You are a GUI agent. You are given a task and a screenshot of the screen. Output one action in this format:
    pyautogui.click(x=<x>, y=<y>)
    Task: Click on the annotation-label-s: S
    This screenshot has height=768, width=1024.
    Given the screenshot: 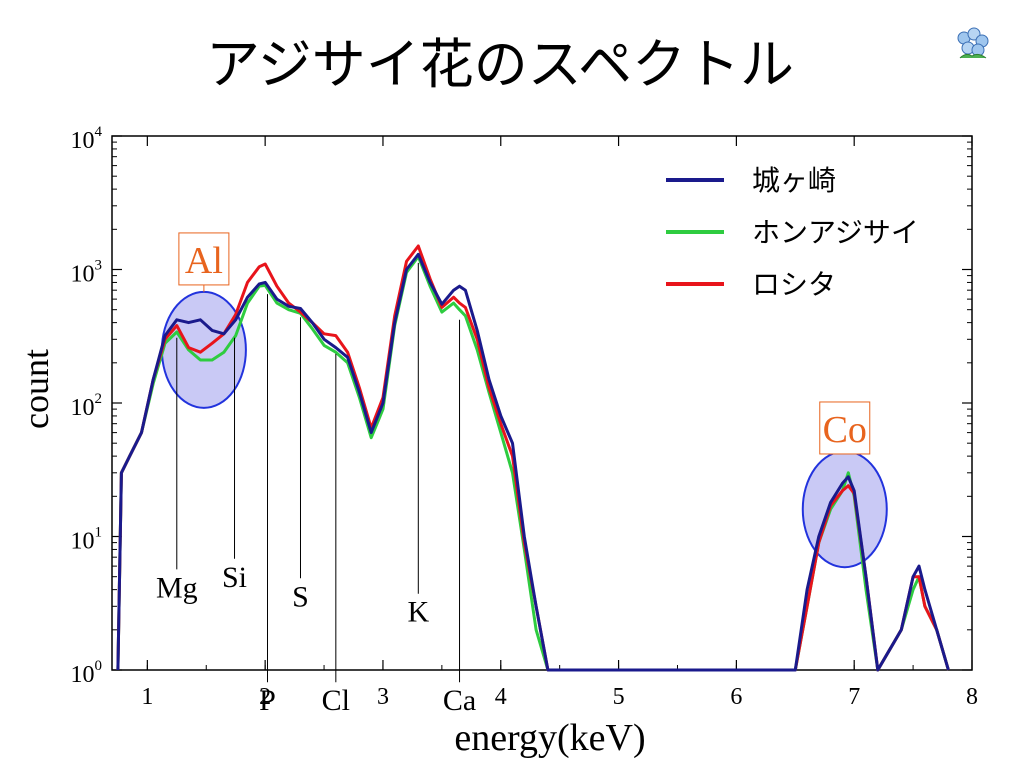 What is the action you would take?
    pyautogui.click(x=300, y=596)
    